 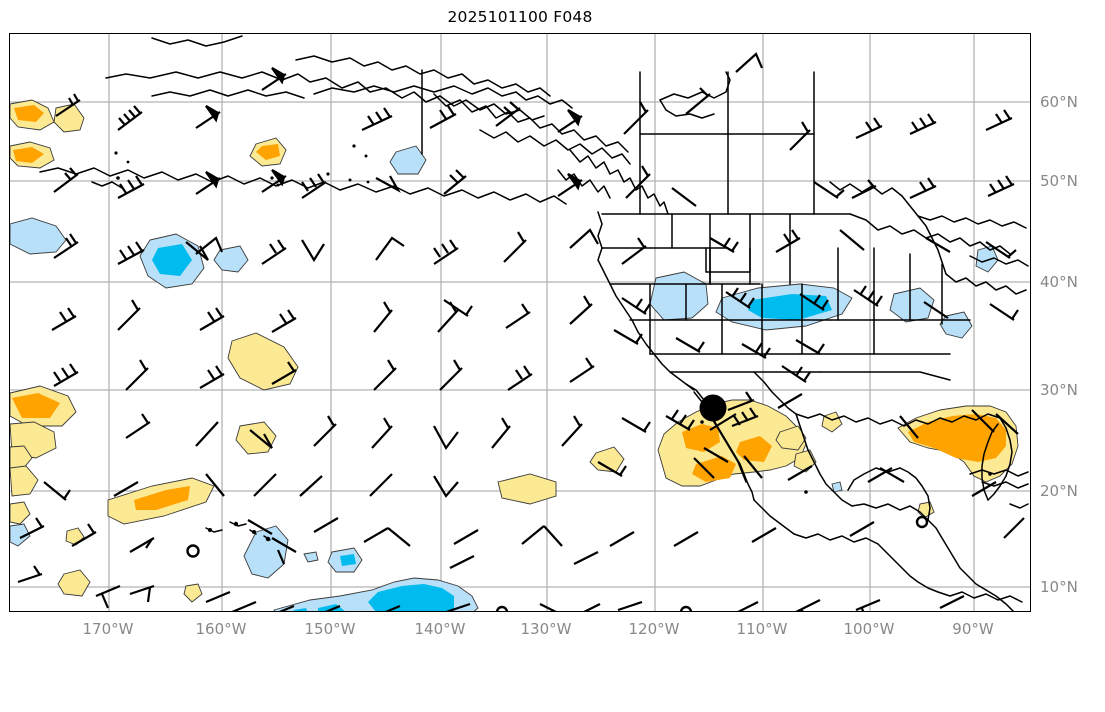 I want to click on coastline-caribbean, so click(x=999, y=473).